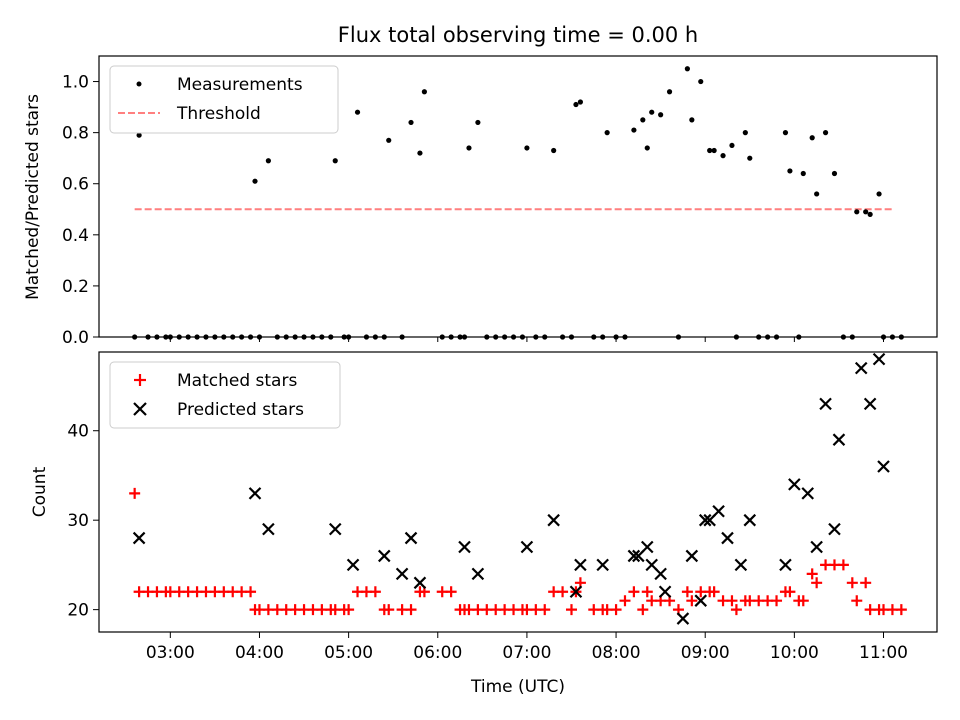 The image size is (960, 720). What do you see at coordinates (237, 381) in the screenshot?
I see `legend-label-matched-stars: Matched stars` at bounding box center [237, 381].